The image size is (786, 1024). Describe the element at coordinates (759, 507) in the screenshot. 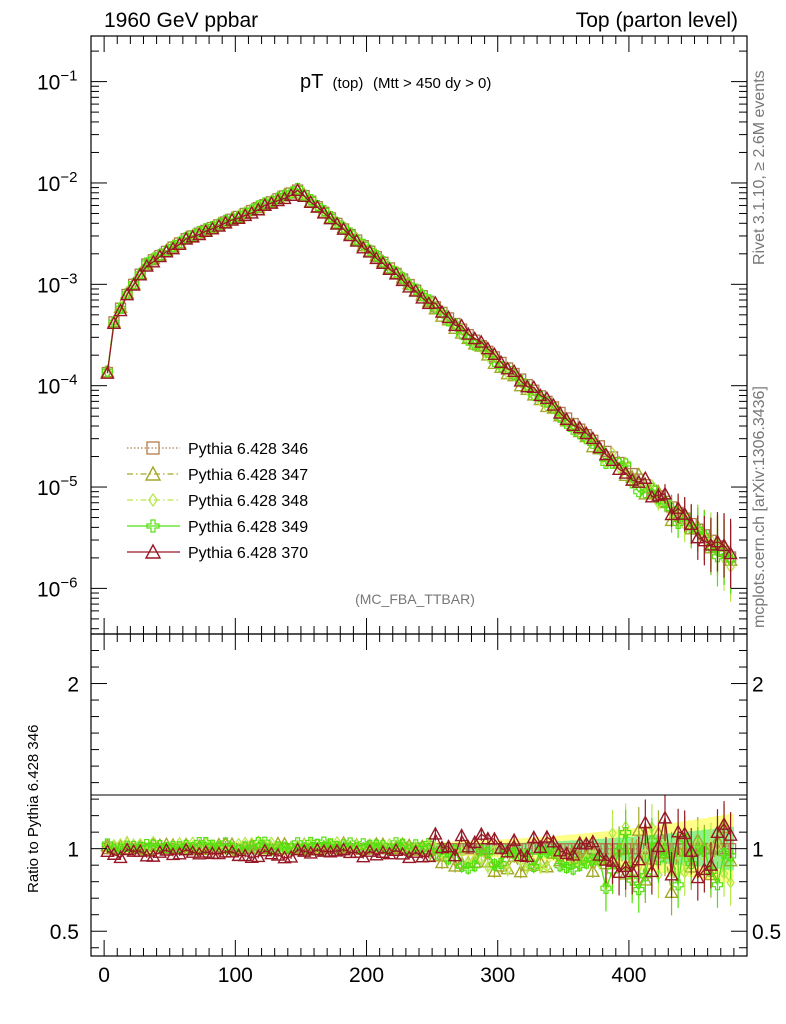

I see `source-label: mcplots.cern.ch [arXiv:1306.3436]` at that location.